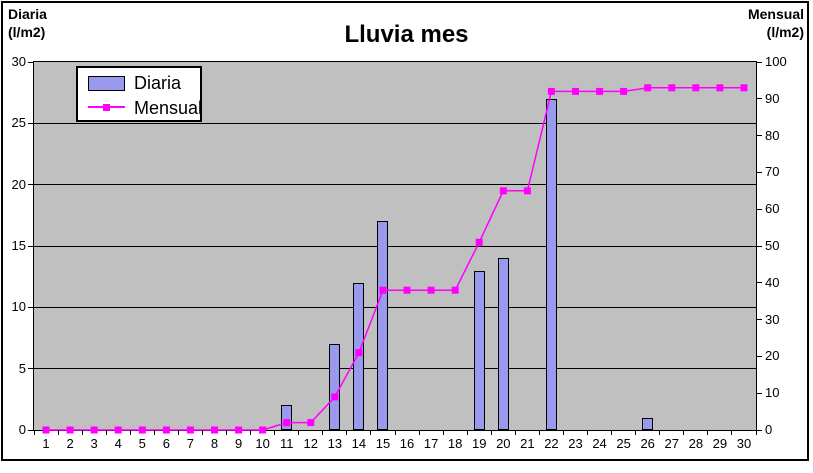  Describe the element at coordinates (647, 443) in the screenshot. I see `x-axis-label-26: 26` at that location.